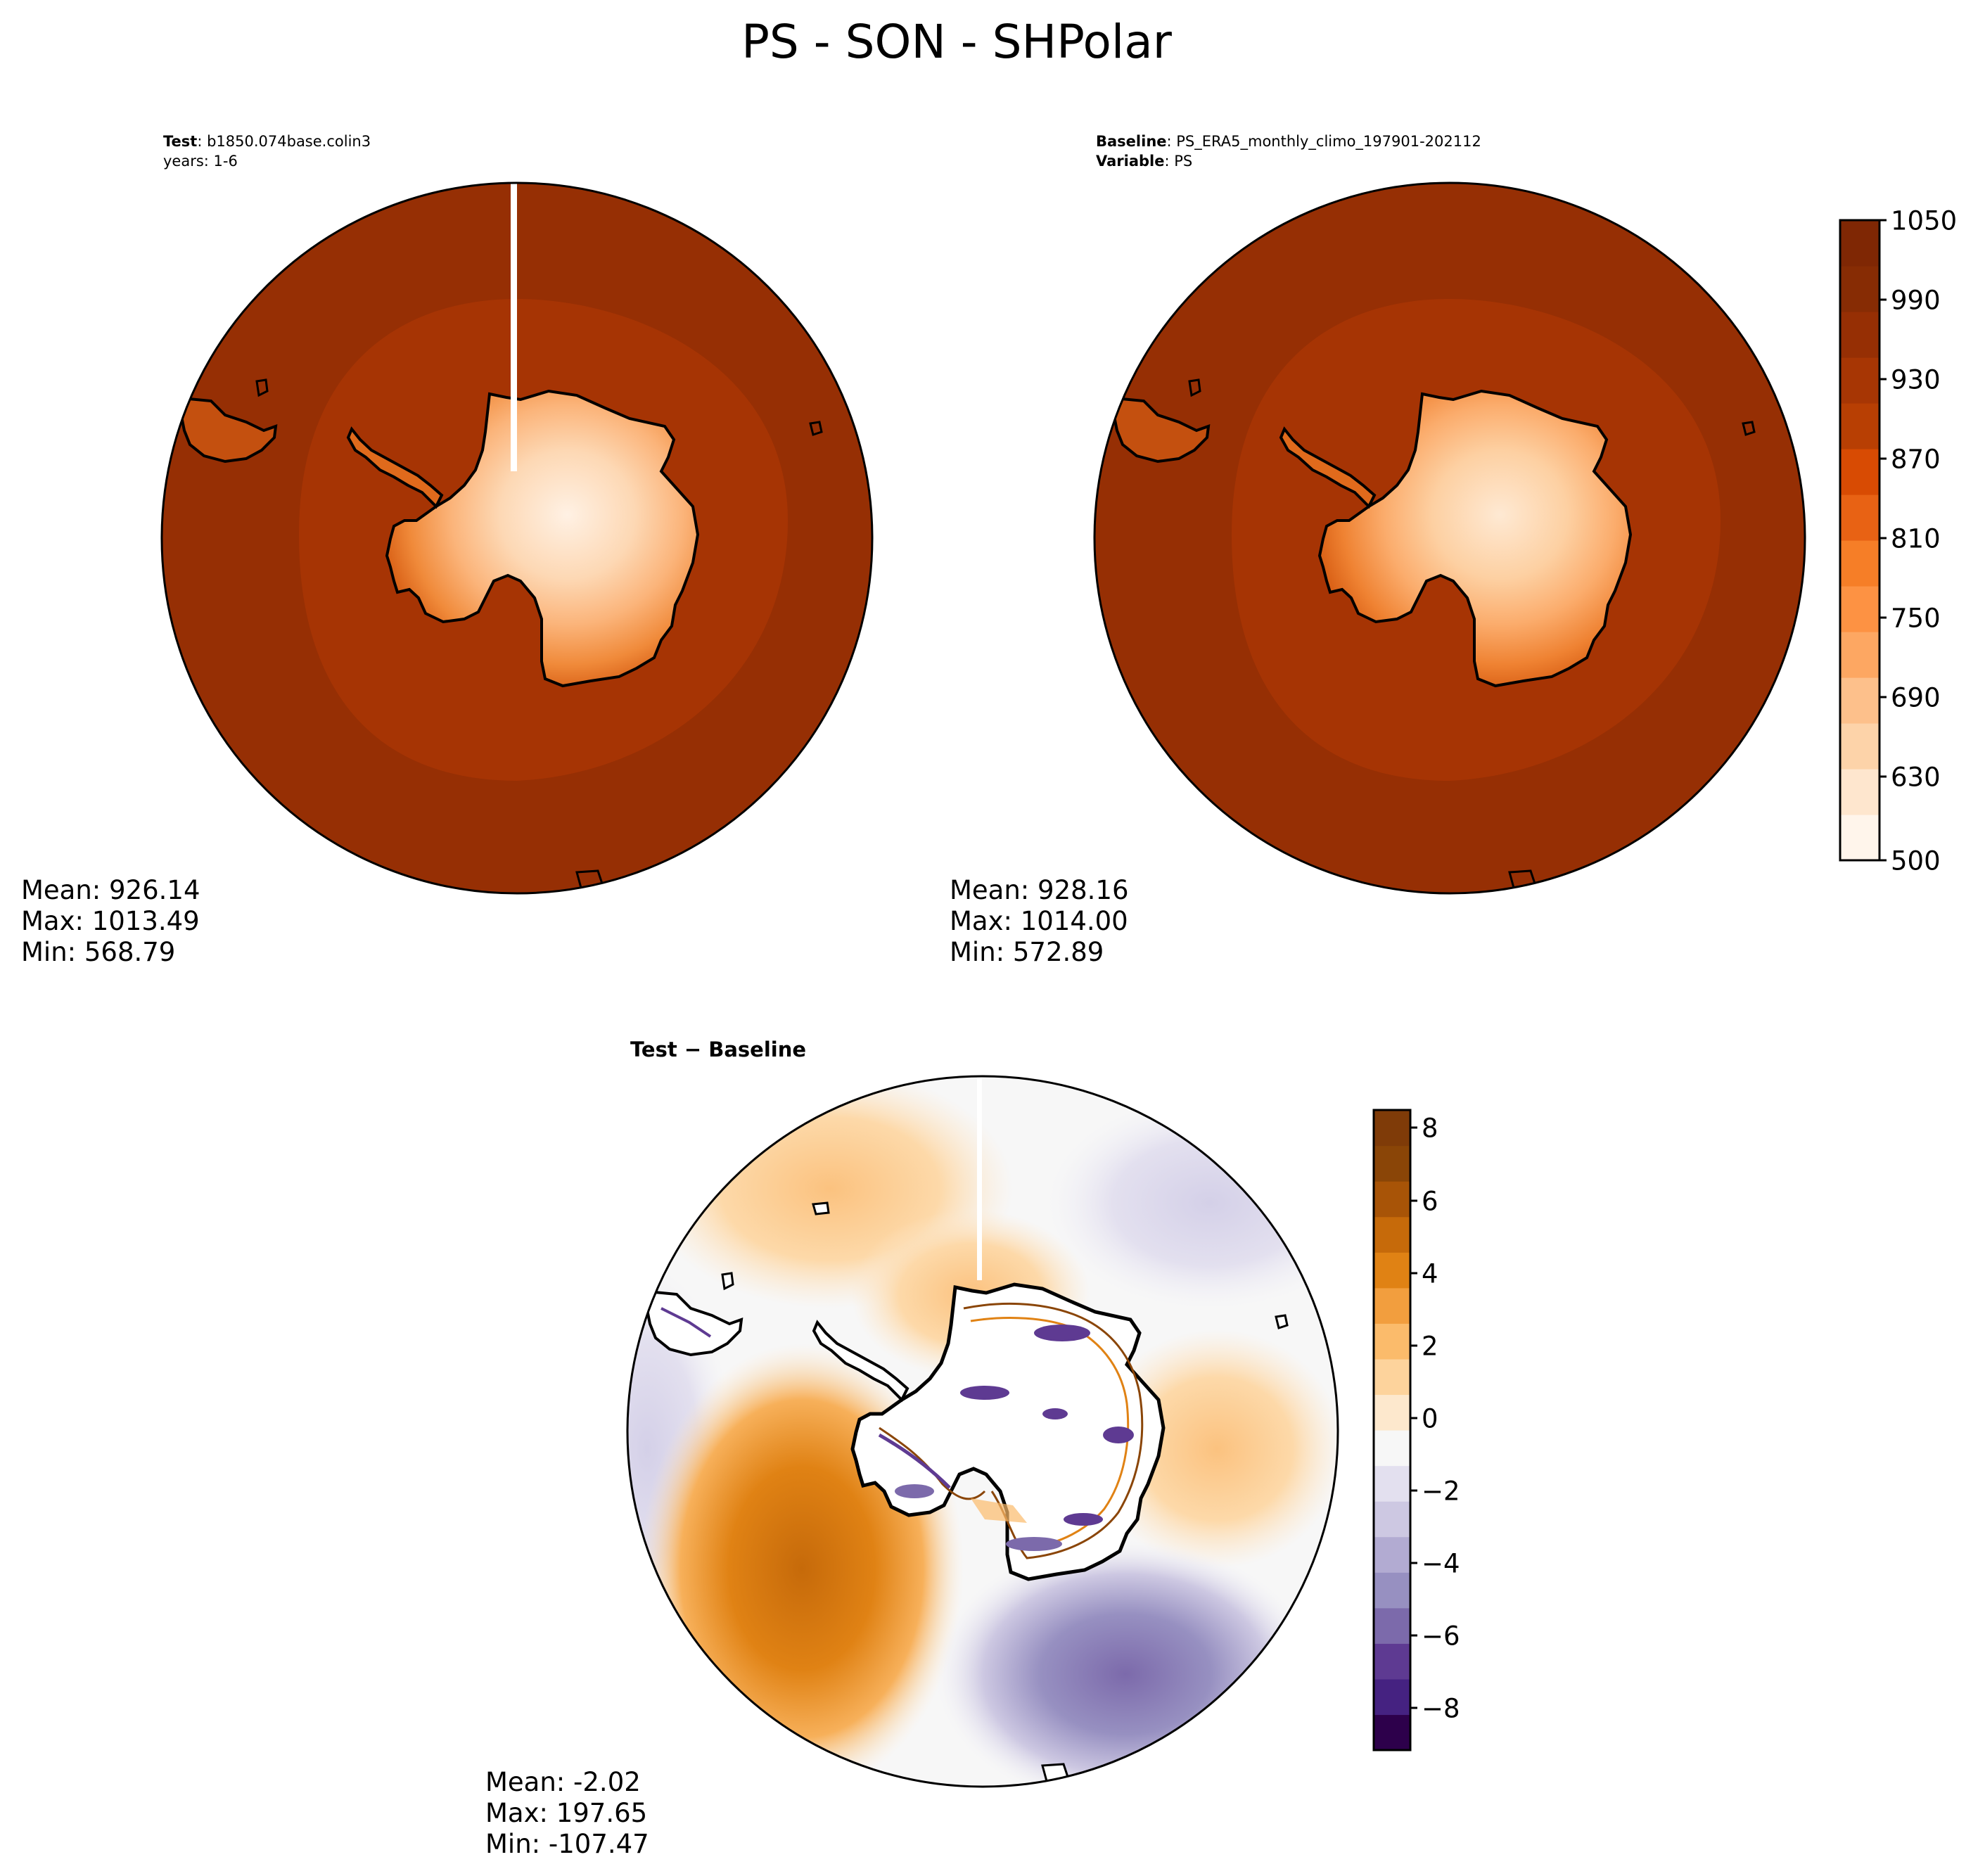 The width and height of the screenshot is (1985, 1876). I want to click on baseline-mean: Mean: 928.16, so click(1039, 890).